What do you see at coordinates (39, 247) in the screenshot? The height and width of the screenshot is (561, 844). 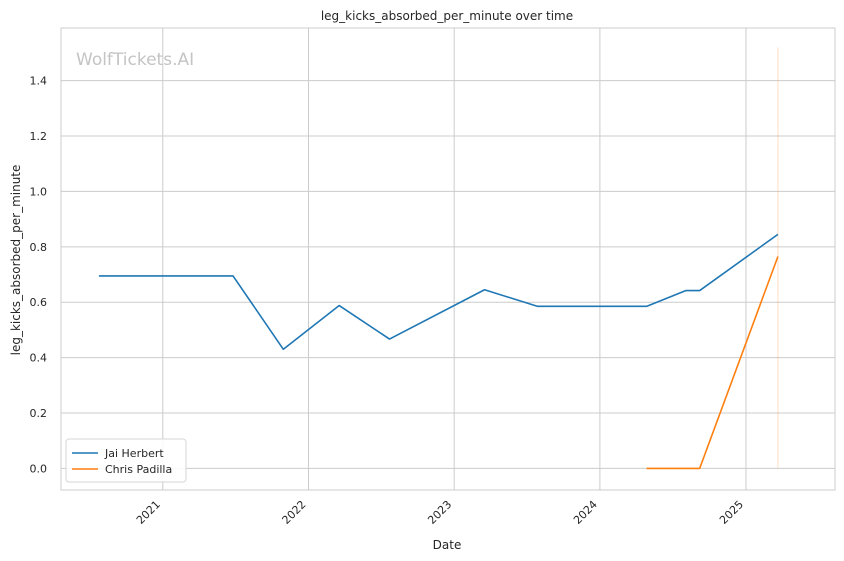 I see `y-tick-label: 0.8` at bounding box center [39, 247].